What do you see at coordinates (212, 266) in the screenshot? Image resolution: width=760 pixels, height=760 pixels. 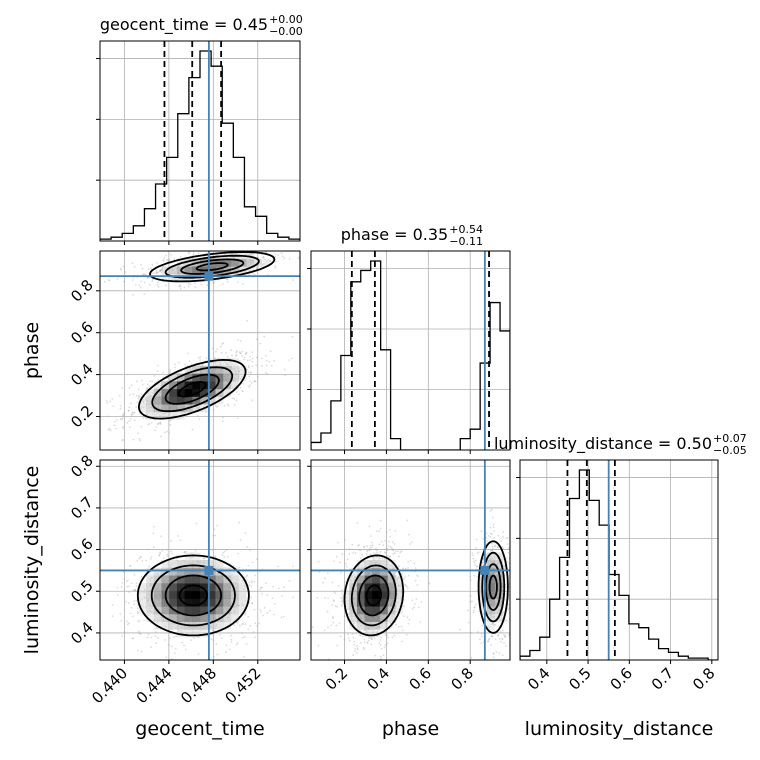 I see `2d-geocent-phase-contour-1-1` at bounding box center [212, 266].